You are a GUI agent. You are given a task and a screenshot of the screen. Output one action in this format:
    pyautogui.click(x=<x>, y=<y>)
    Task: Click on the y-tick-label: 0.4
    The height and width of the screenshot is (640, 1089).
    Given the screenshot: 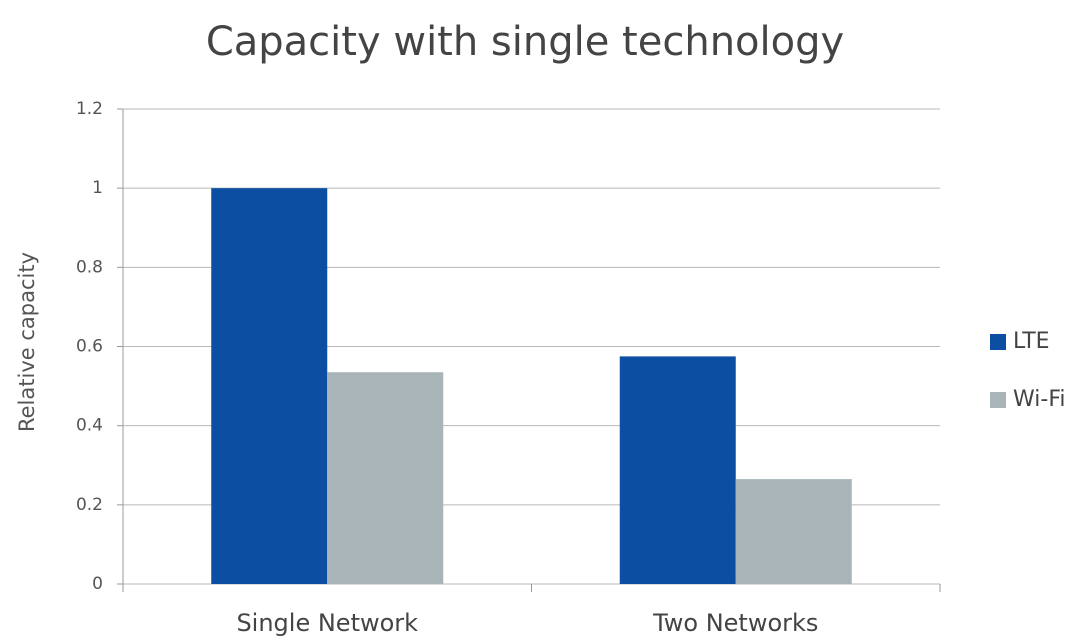 What is the action you would take?
    pyautogui.click(x=89, y=426)
    